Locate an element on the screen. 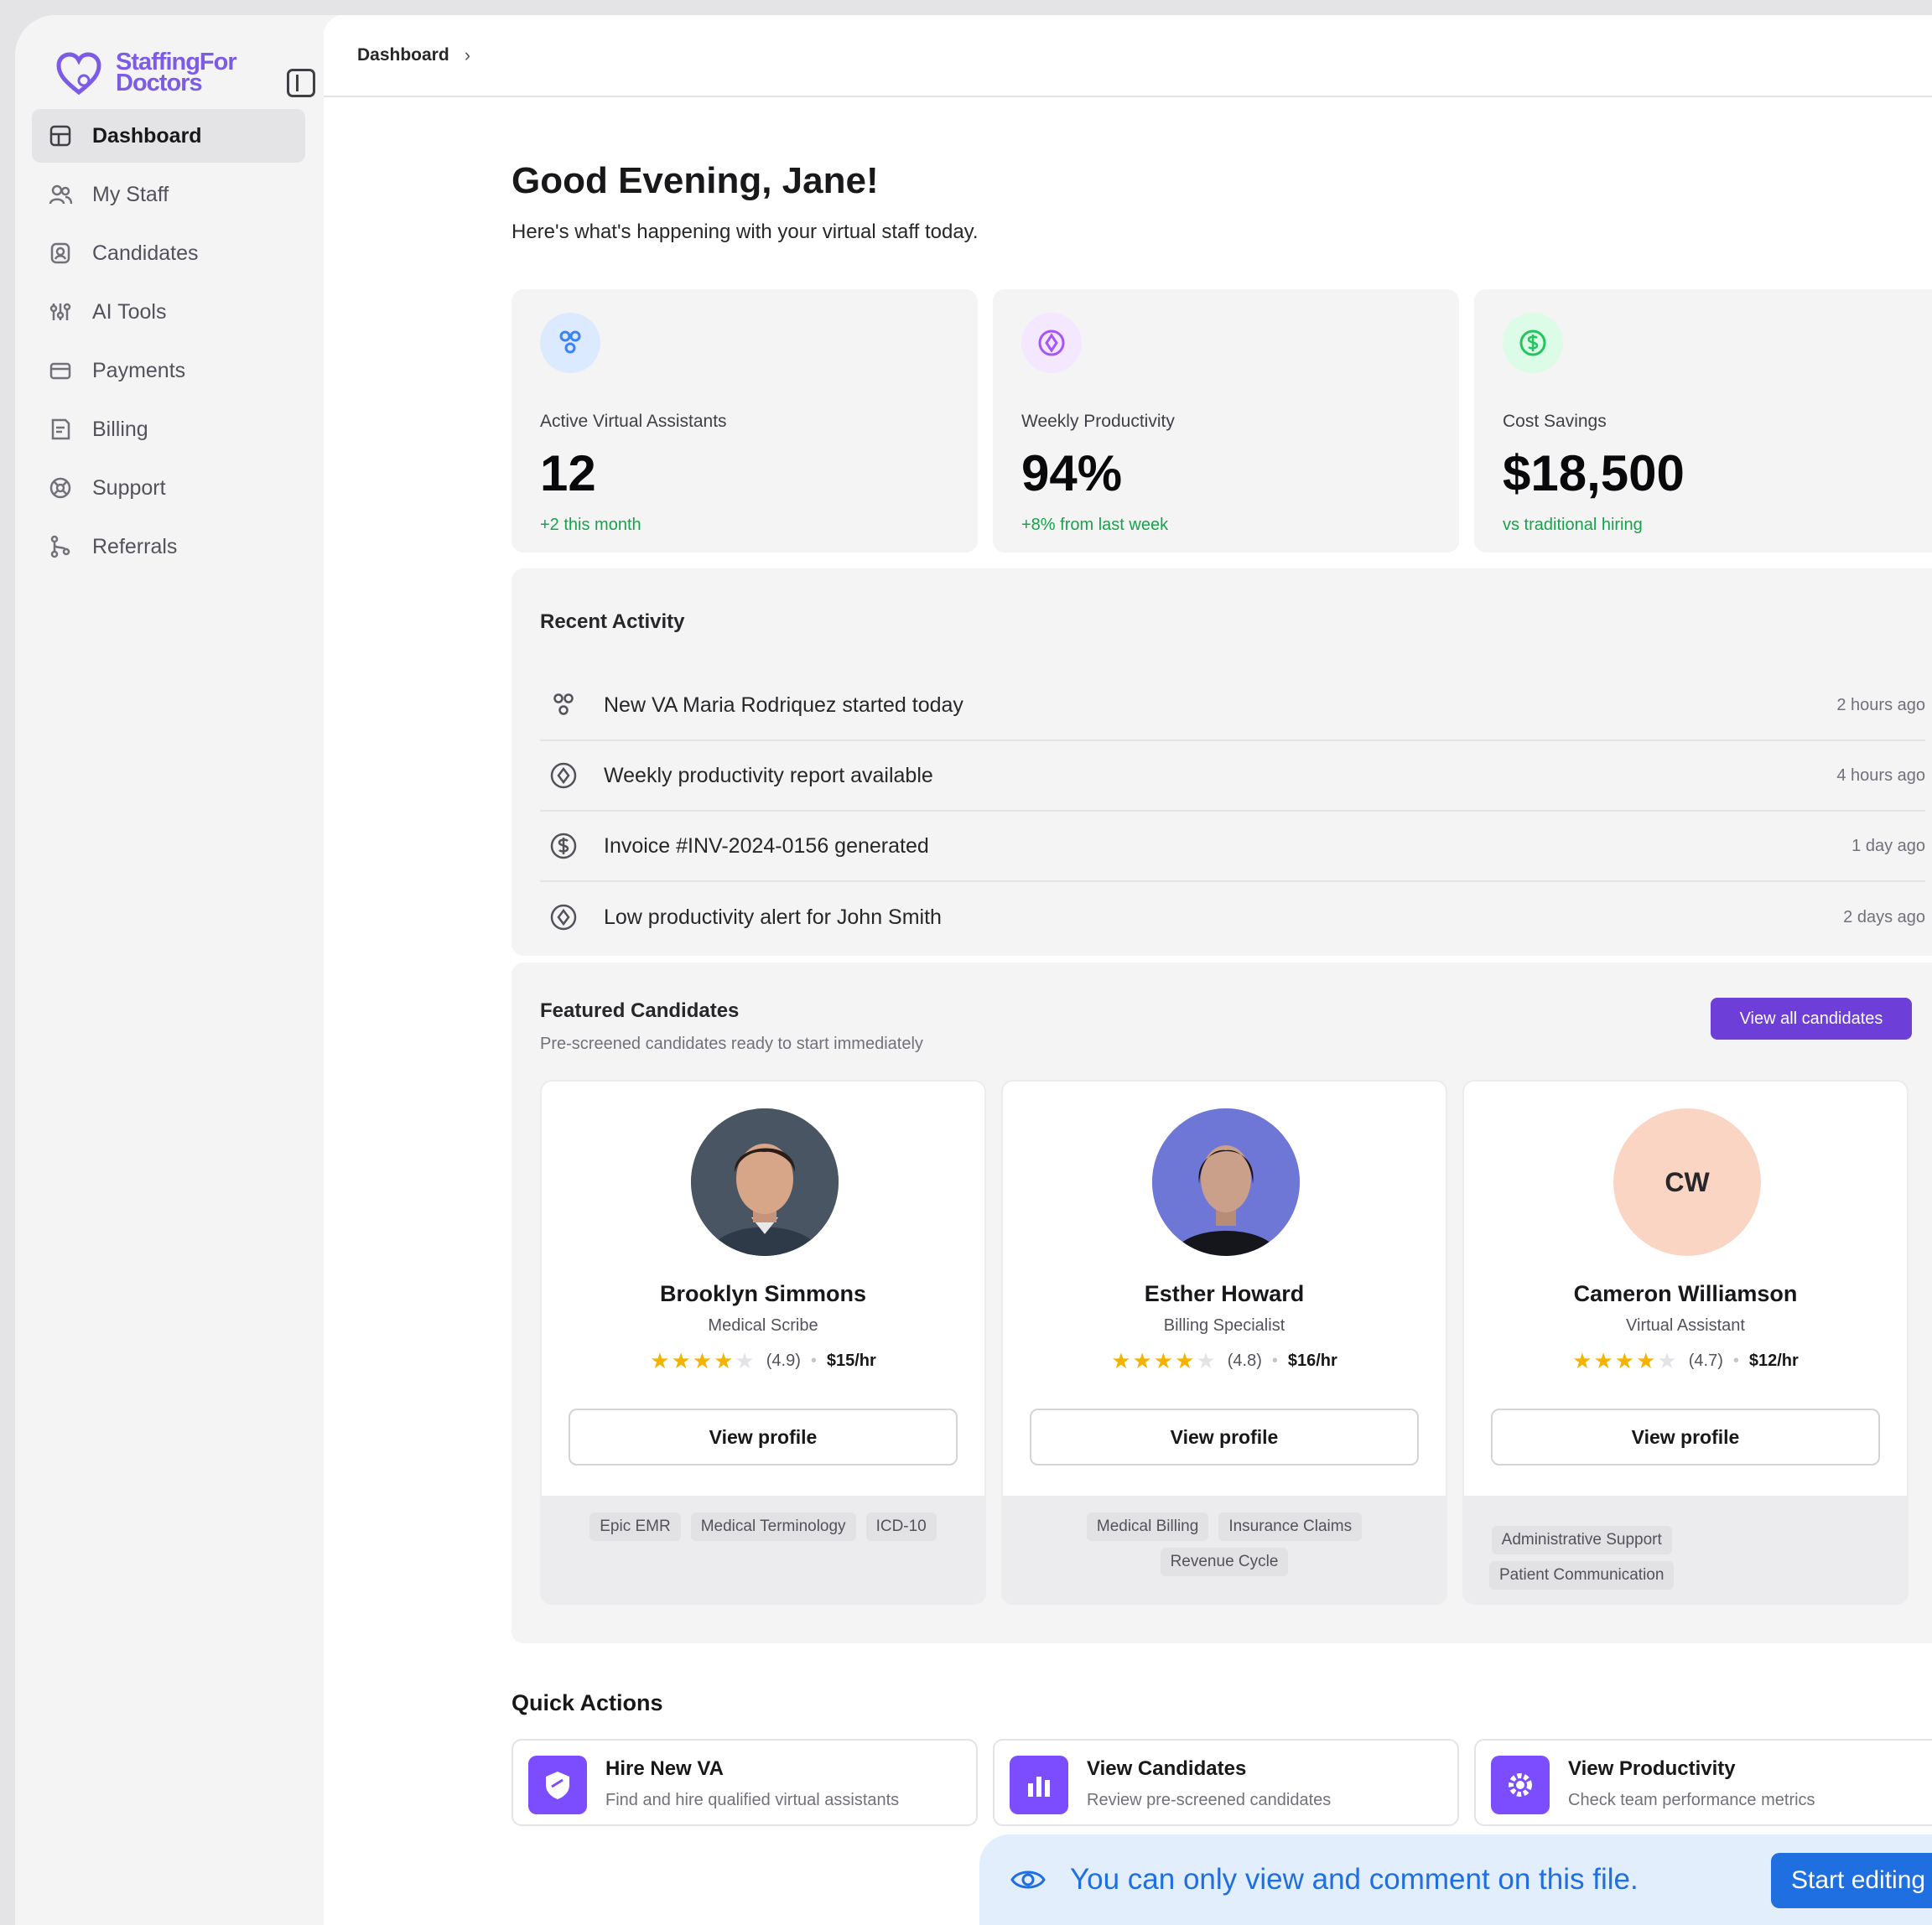  avatar-initials: CW is located at coordinates (1687, 1181).